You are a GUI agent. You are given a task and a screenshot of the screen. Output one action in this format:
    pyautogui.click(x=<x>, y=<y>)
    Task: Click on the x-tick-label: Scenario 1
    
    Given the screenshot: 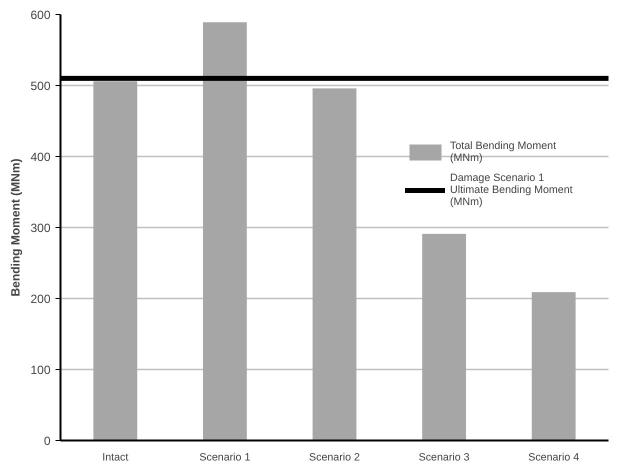 What is the action you would take?
    pyautogui.click(x=224, y=458)
    